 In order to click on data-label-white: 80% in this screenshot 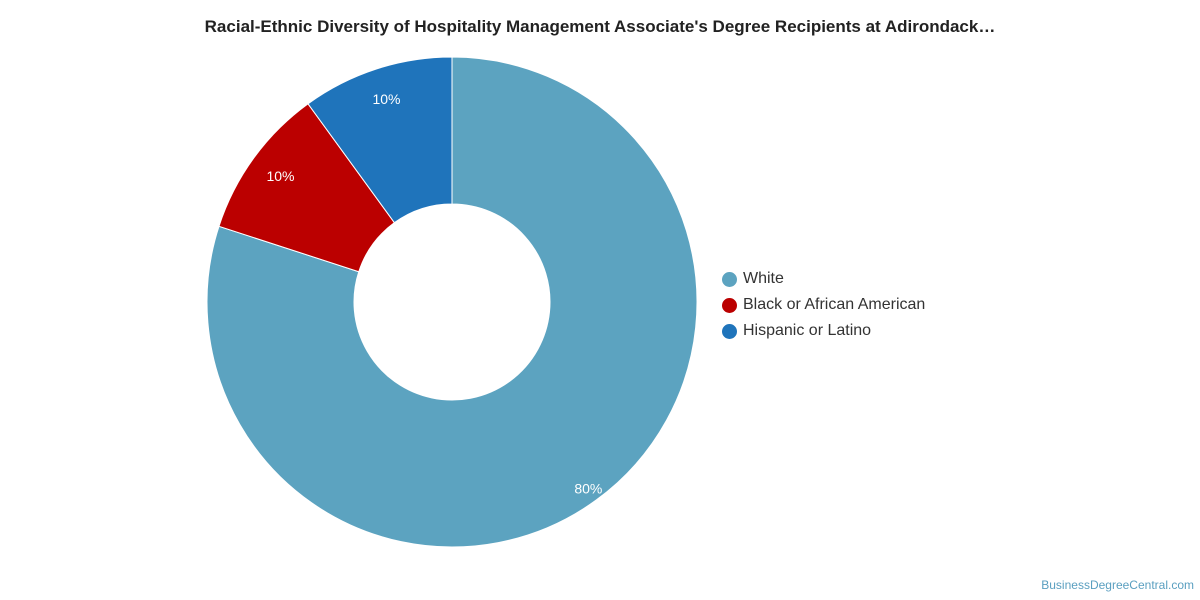, I will do `click(588, 488)`.